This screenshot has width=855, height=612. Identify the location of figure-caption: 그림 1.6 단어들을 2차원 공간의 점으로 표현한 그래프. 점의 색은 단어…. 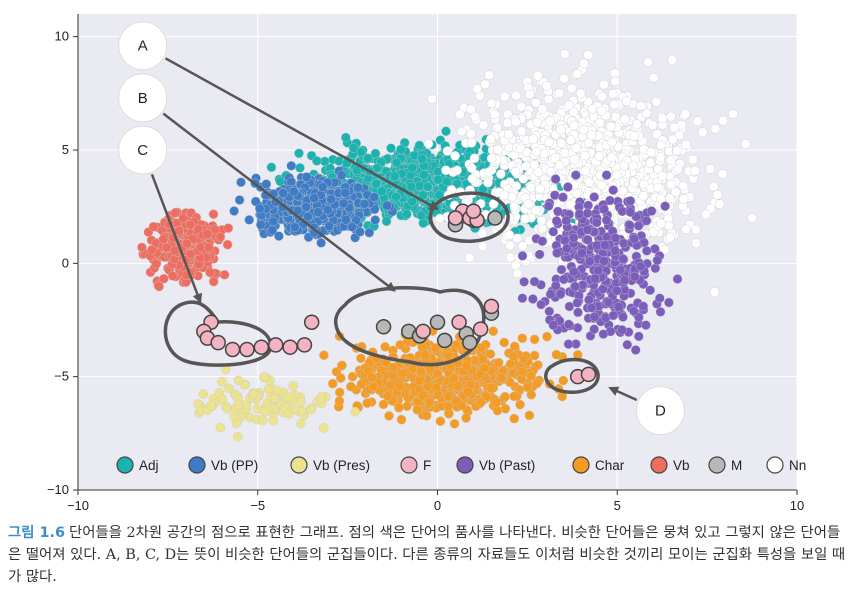
(428, 565).